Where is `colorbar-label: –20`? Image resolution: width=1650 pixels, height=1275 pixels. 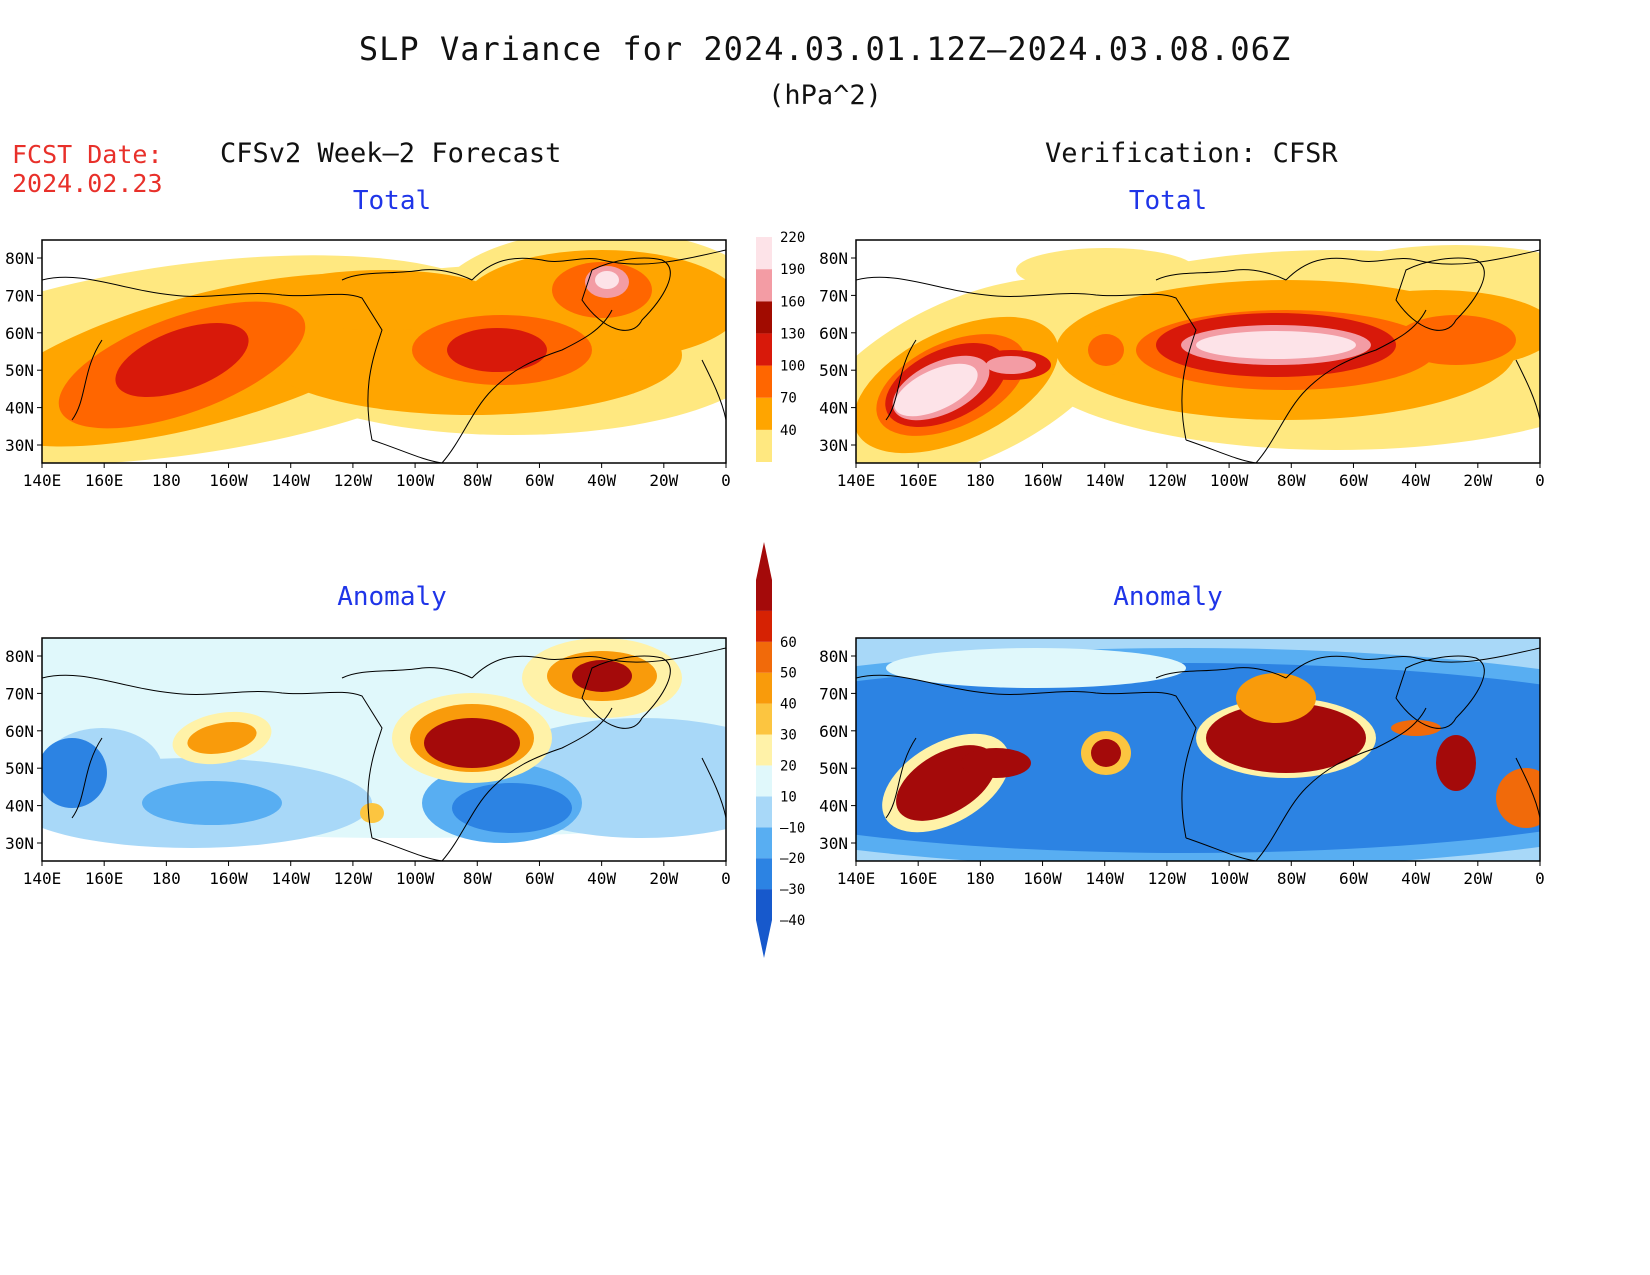 colorbar-label: –20 is located at coordinates (792, 859).